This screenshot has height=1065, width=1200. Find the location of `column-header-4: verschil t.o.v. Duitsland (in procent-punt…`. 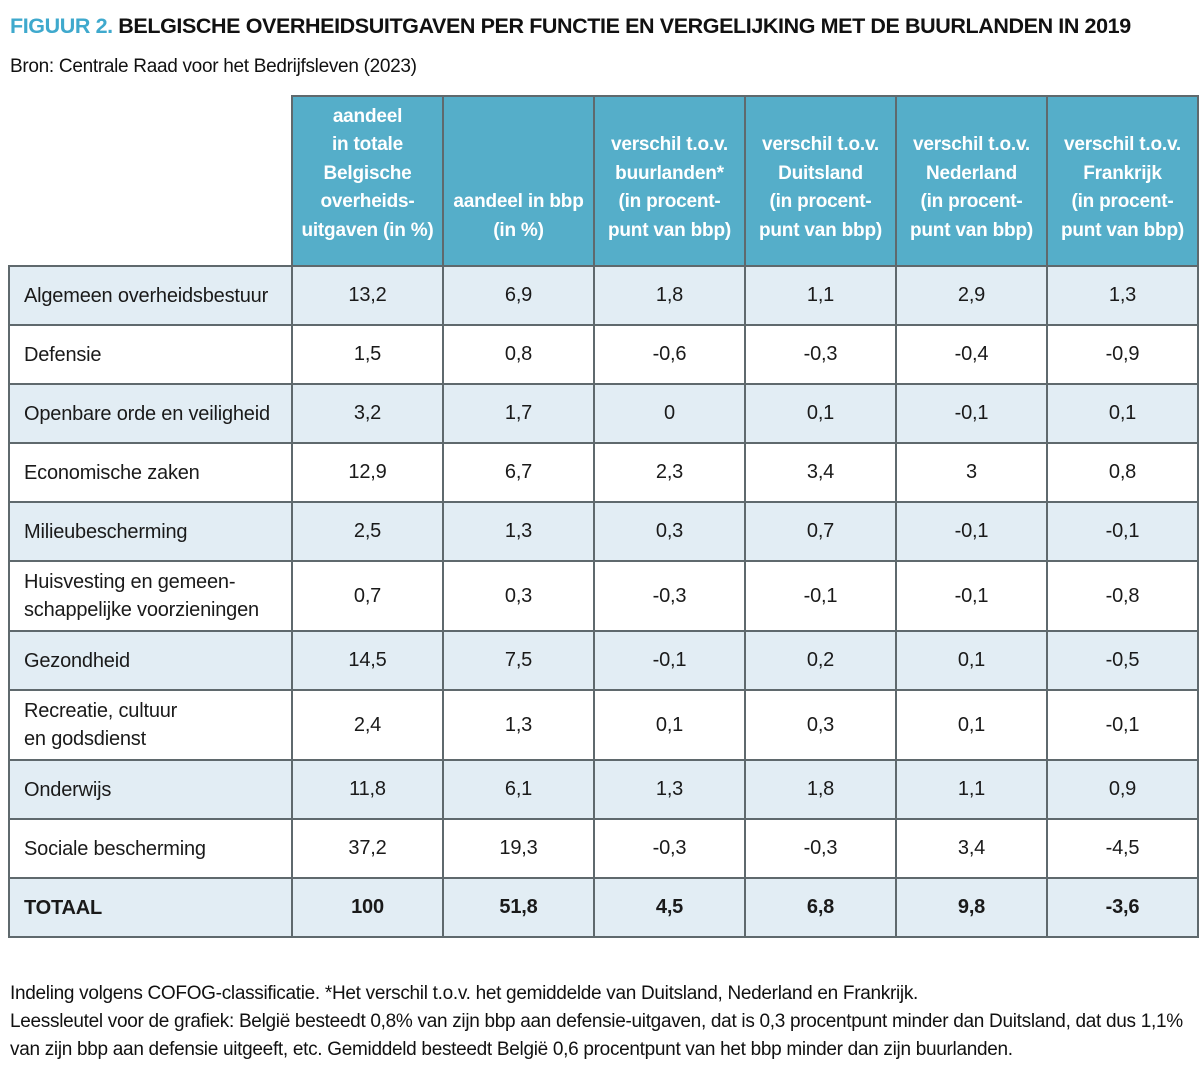

column-header-4: verschil t.o.v. Duitsland (in procent-punt… is located at coordinates (820, 181).